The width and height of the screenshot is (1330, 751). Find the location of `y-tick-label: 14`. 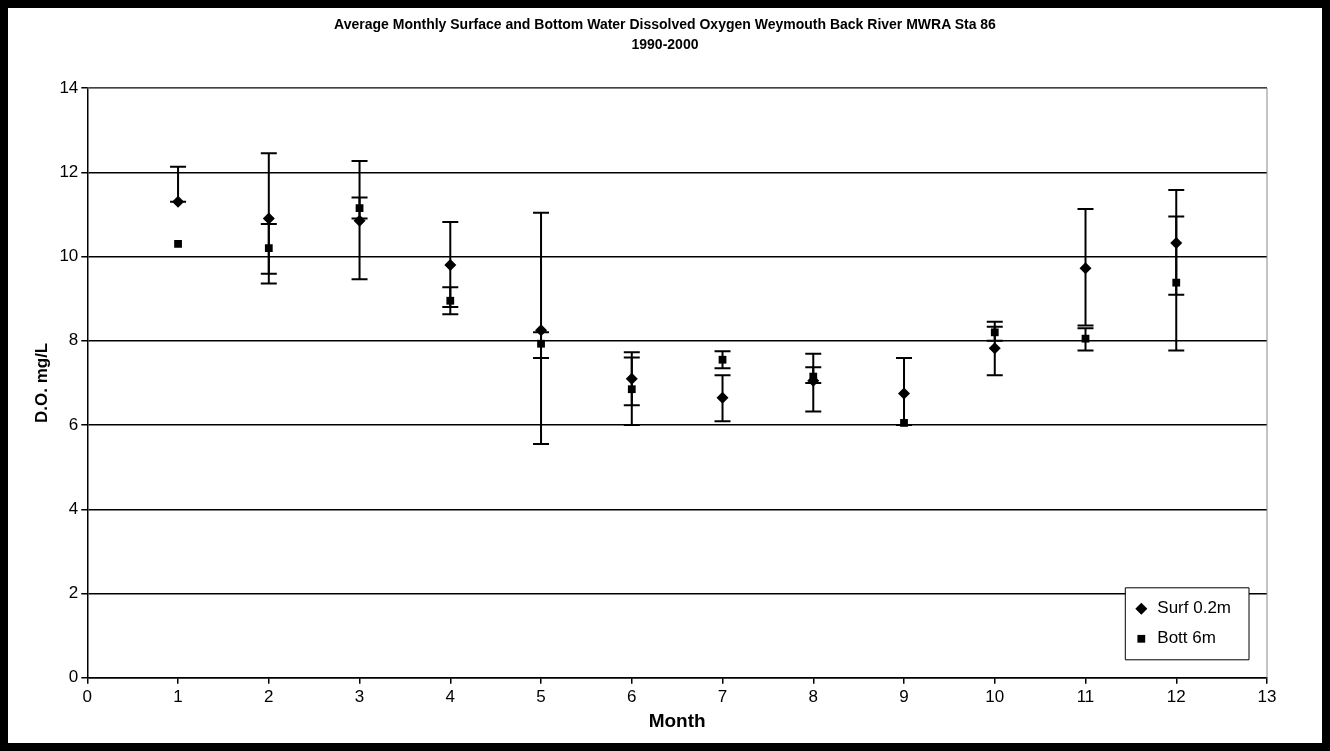

y-tick-label: 14 is located at coordinates (69, 87).